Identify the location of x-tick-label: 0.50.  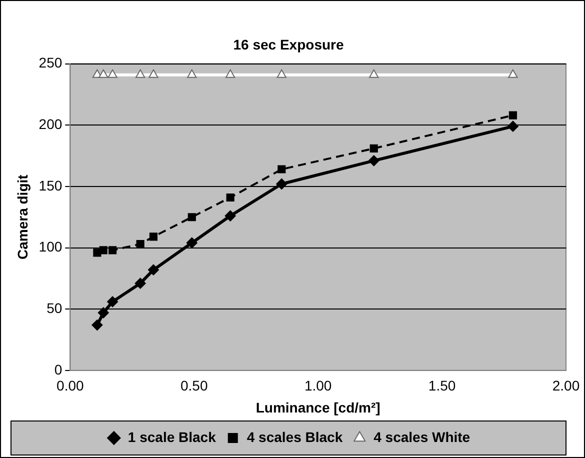
(194, 386).